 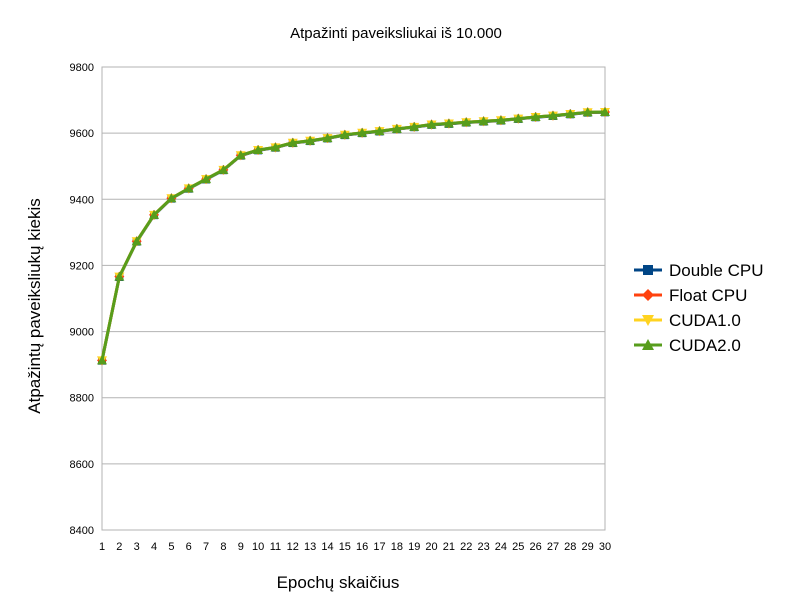 What do you see at coordinates (119, 547) in the screenshot?
I see `x-tick-label: 2` at bounding box center [119, 547].